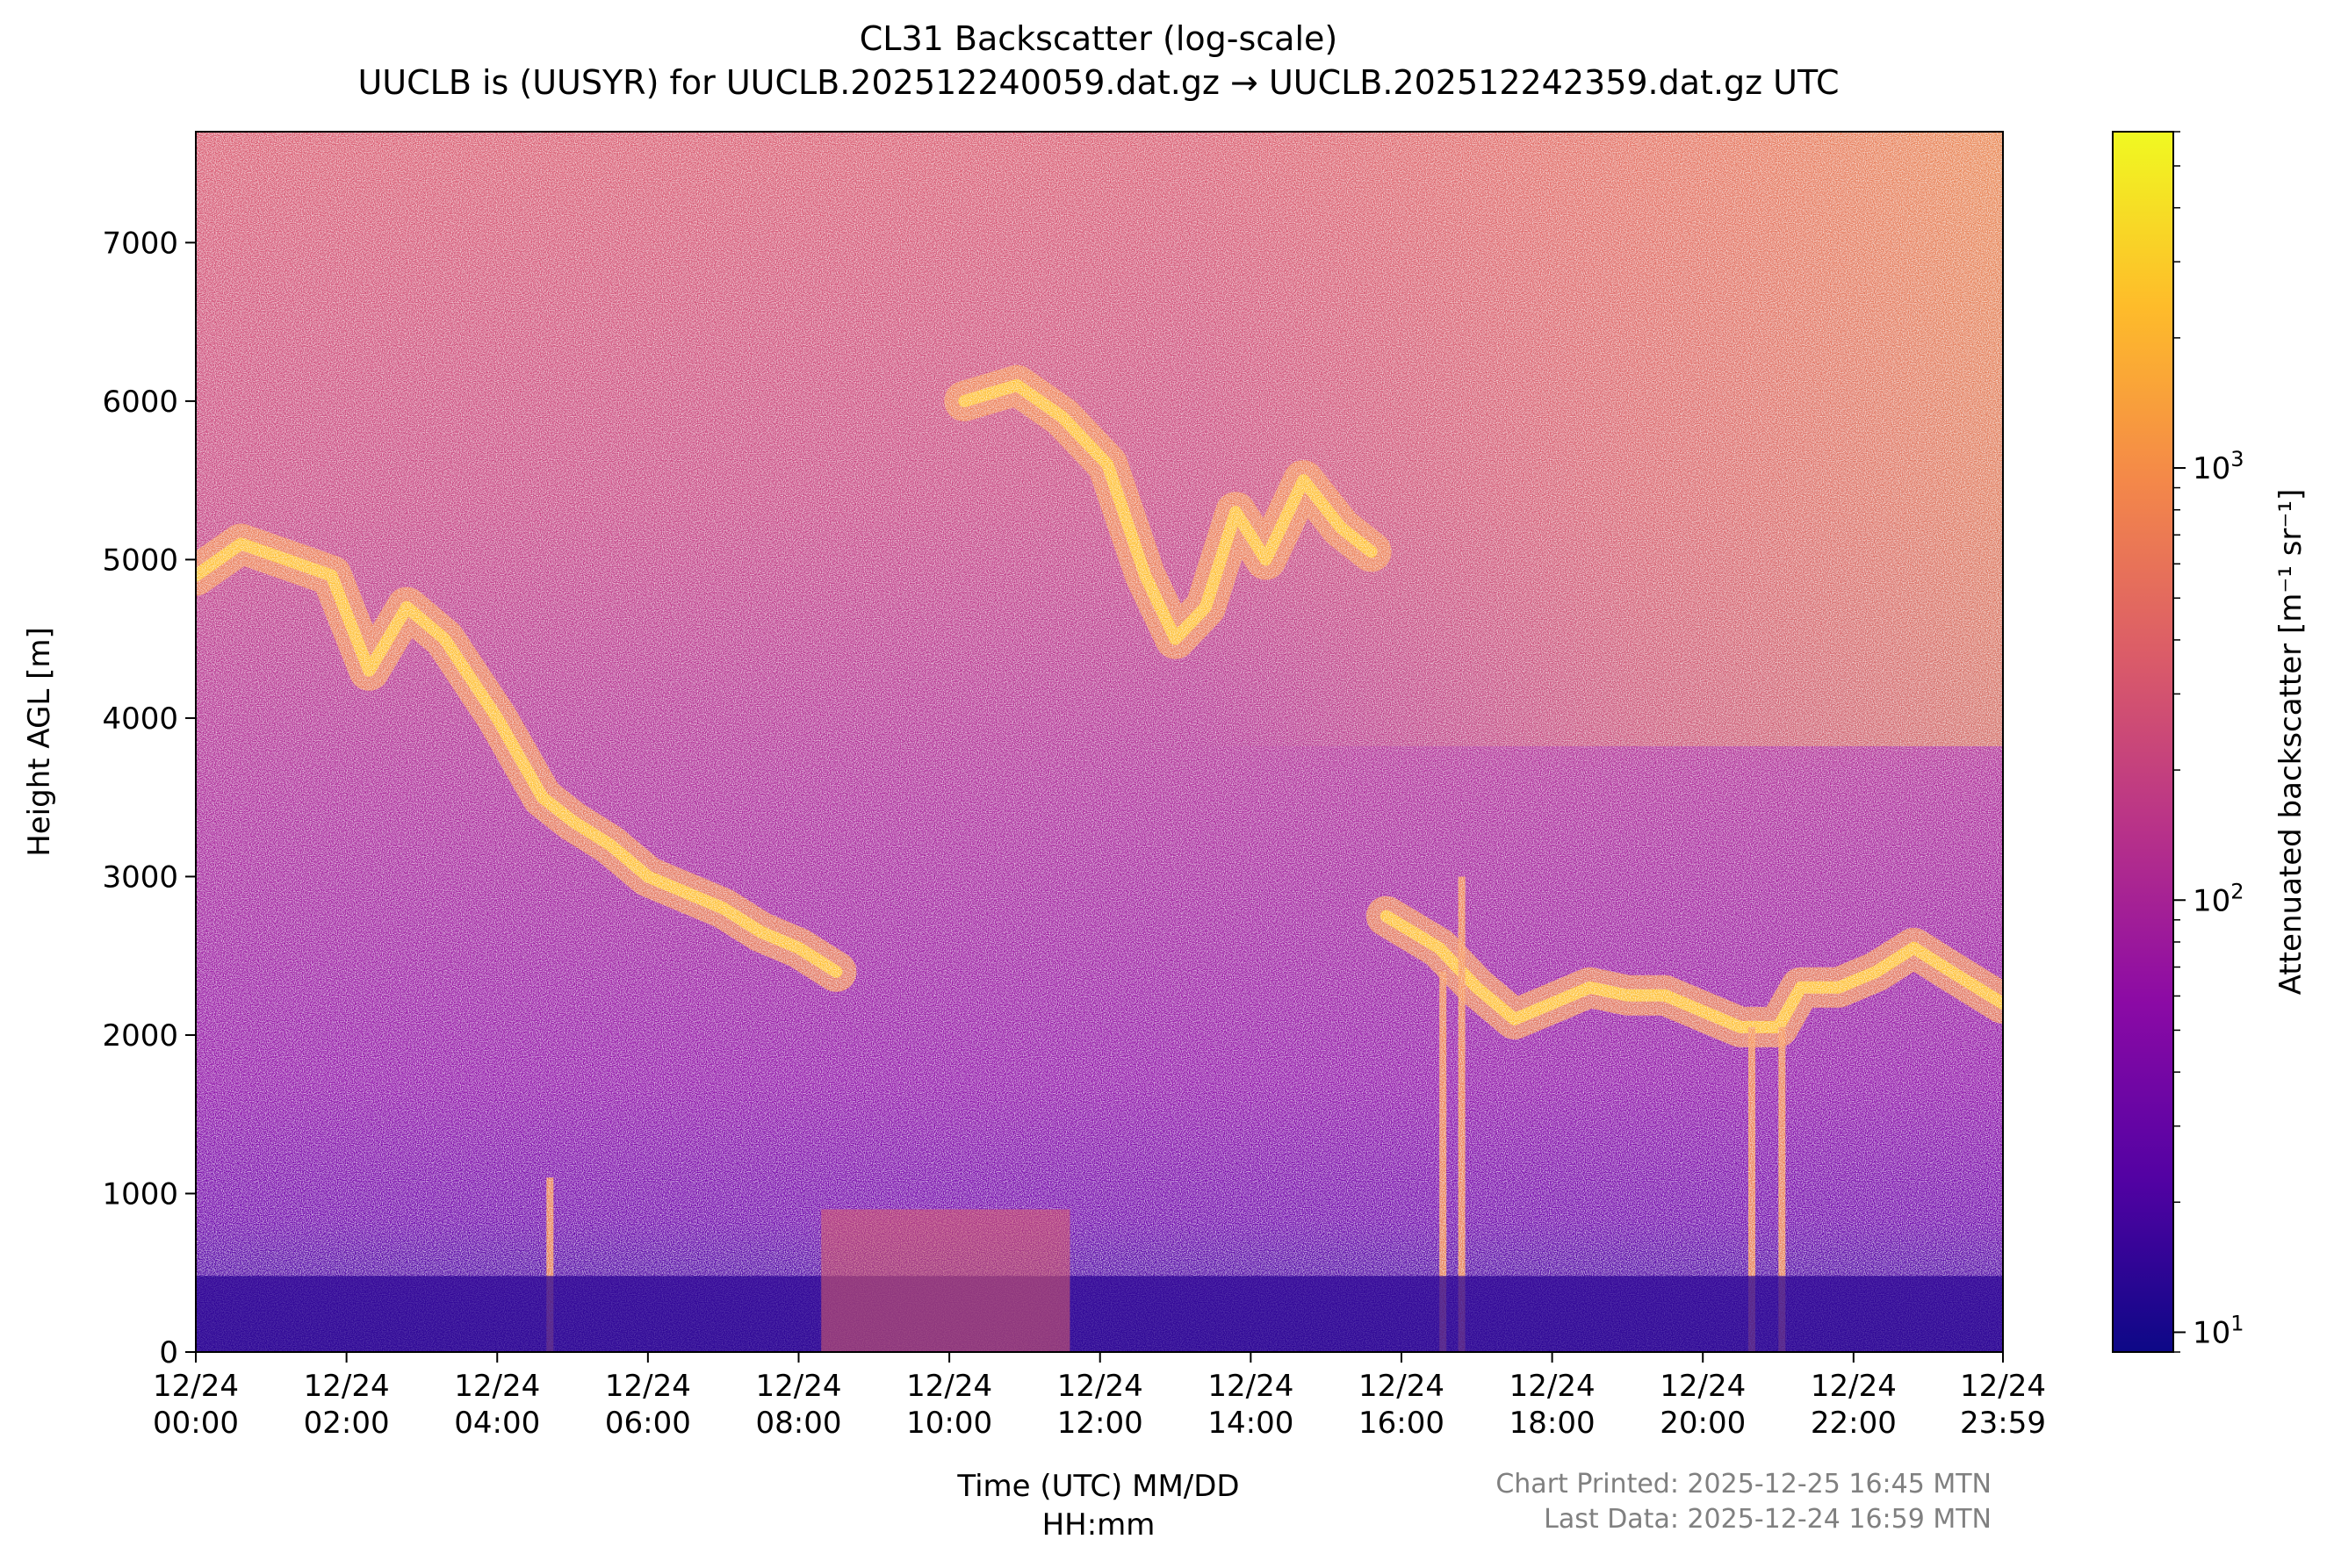 The image size is (2334, 1568). I want to click on colorbar-tick-label: 10², so click(2219, 898).